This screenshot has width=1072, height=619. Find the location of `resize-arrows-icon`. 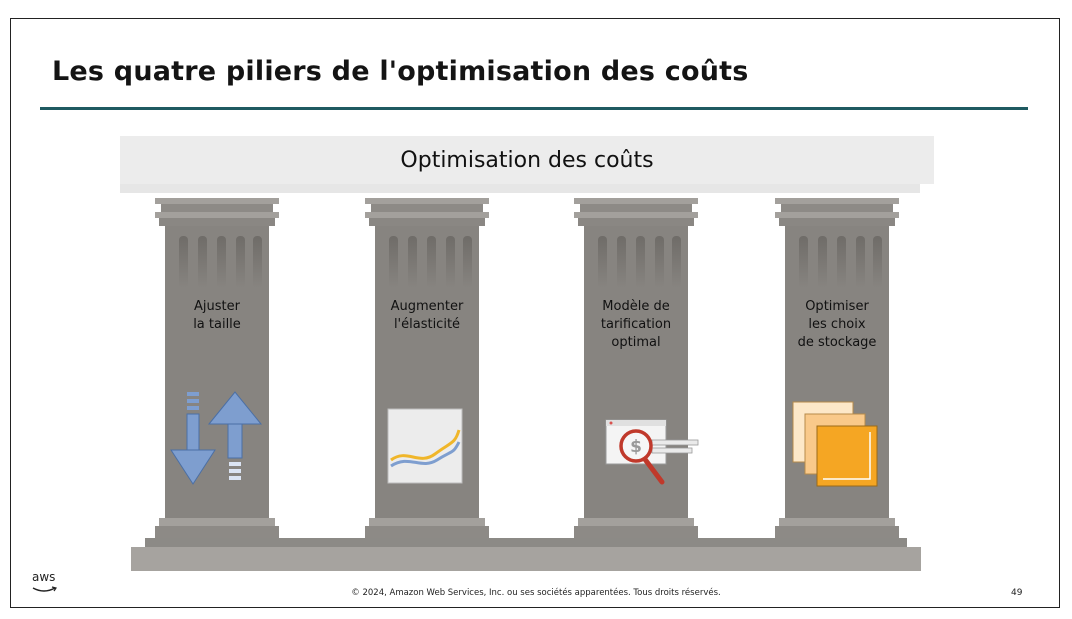

resize-arrows-icon is located at coordinates (216, 438).